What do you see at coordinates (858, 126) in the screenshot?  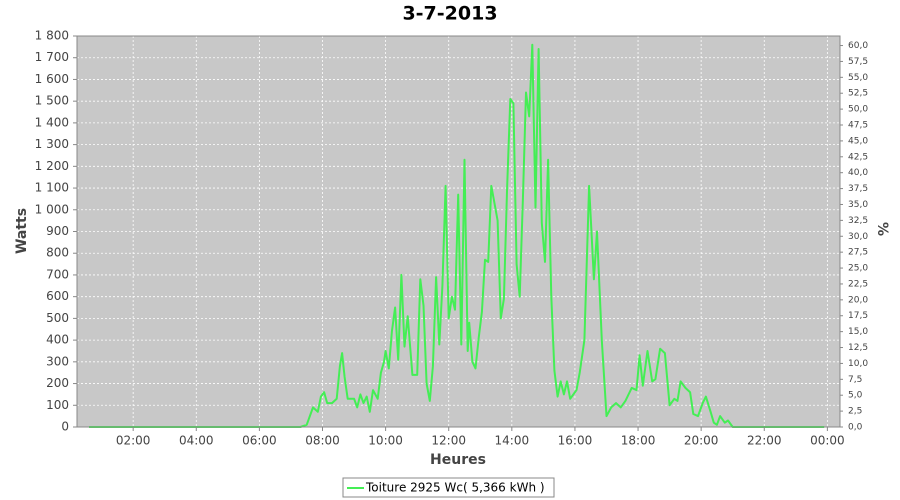 I see `y2-tick-label: 47,5` at bounding box center [858, 126].